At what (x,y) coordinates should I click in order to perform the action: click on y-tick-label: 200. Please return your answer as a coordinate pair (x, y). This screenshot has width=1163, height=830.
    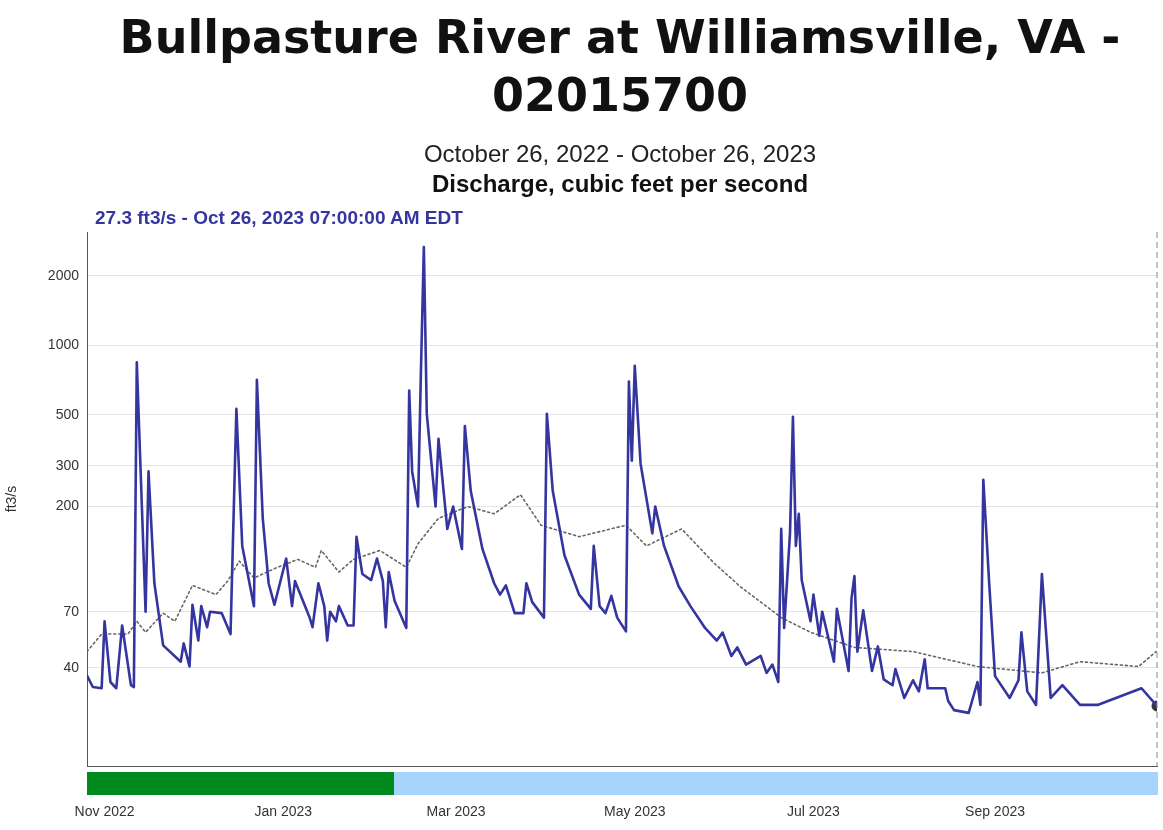
    Looking at the image, I should click on (67, 505).